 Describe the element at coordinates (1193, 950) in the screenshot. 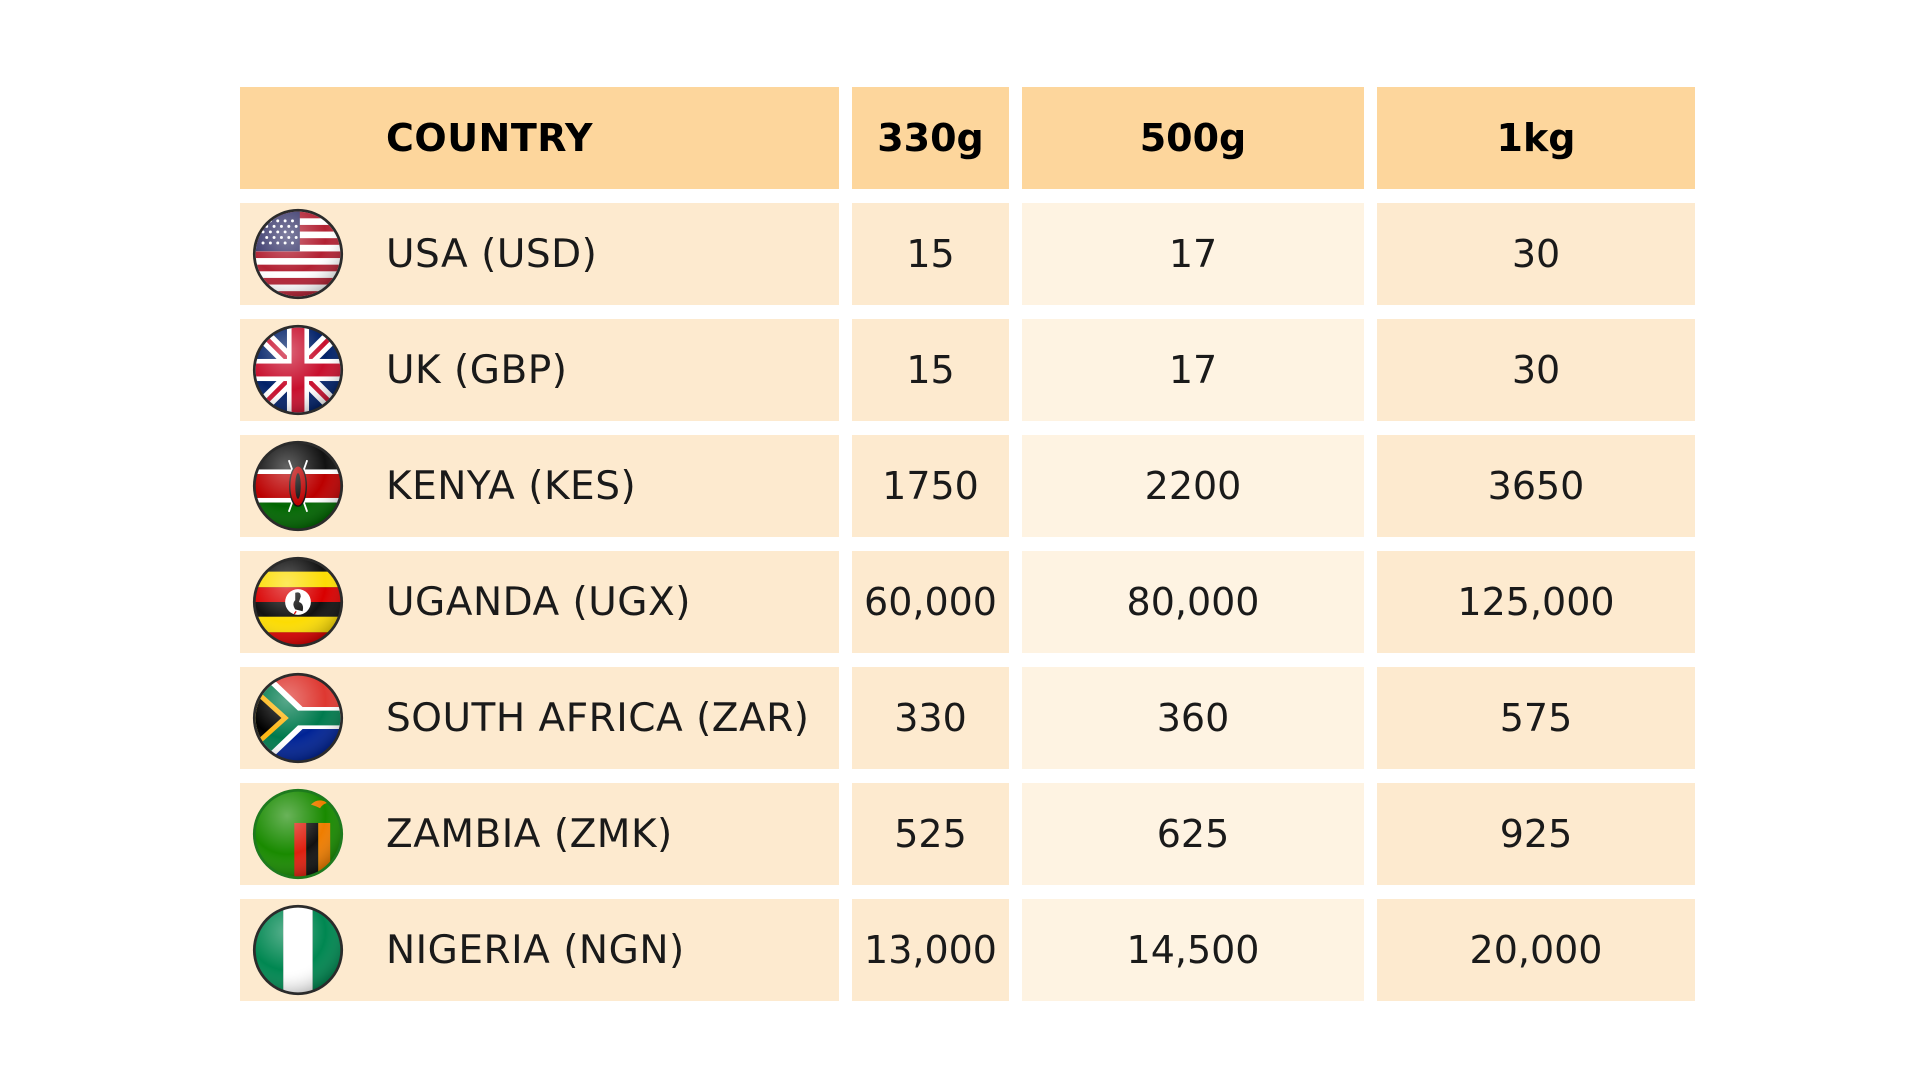

I see `value-nigeria-500g: 14,500` at that location.